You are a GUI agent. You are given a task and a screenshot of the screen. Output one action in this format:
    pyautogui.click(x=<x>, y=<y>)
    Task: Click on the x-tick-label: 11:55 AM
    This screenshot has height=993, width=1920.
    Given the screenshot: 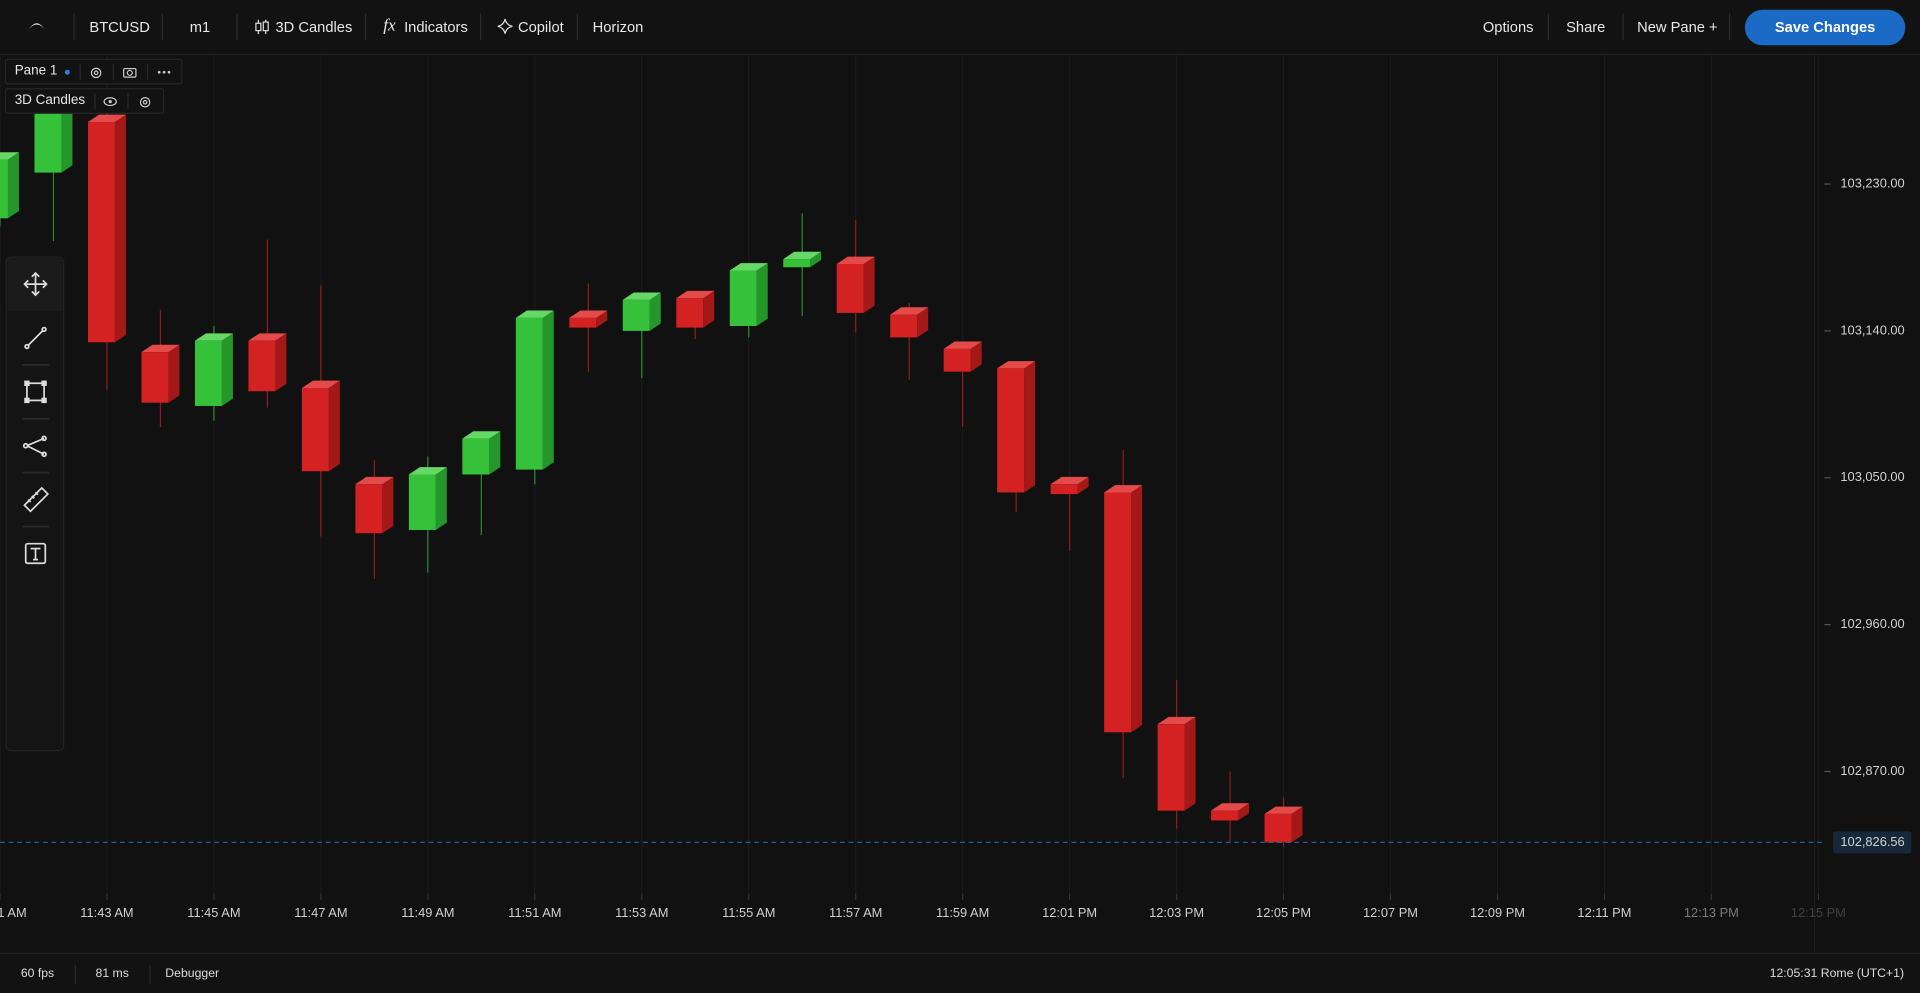 What is the action you would take?
    pyautogui.click(x=748, y=912)
    